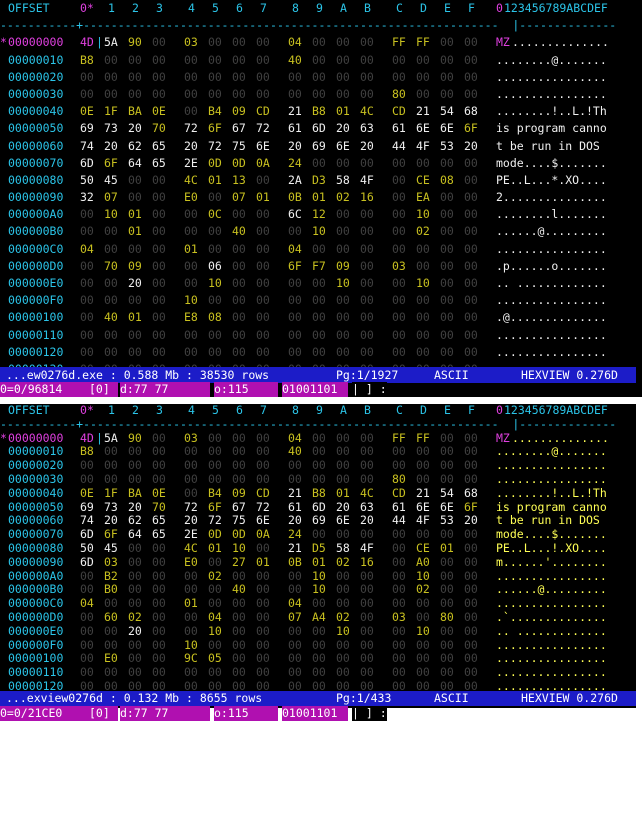  What do you see at coordinates (471, 520) in the screenshot?
I see `hex-byte: 20` at bounding box center [471, 520].